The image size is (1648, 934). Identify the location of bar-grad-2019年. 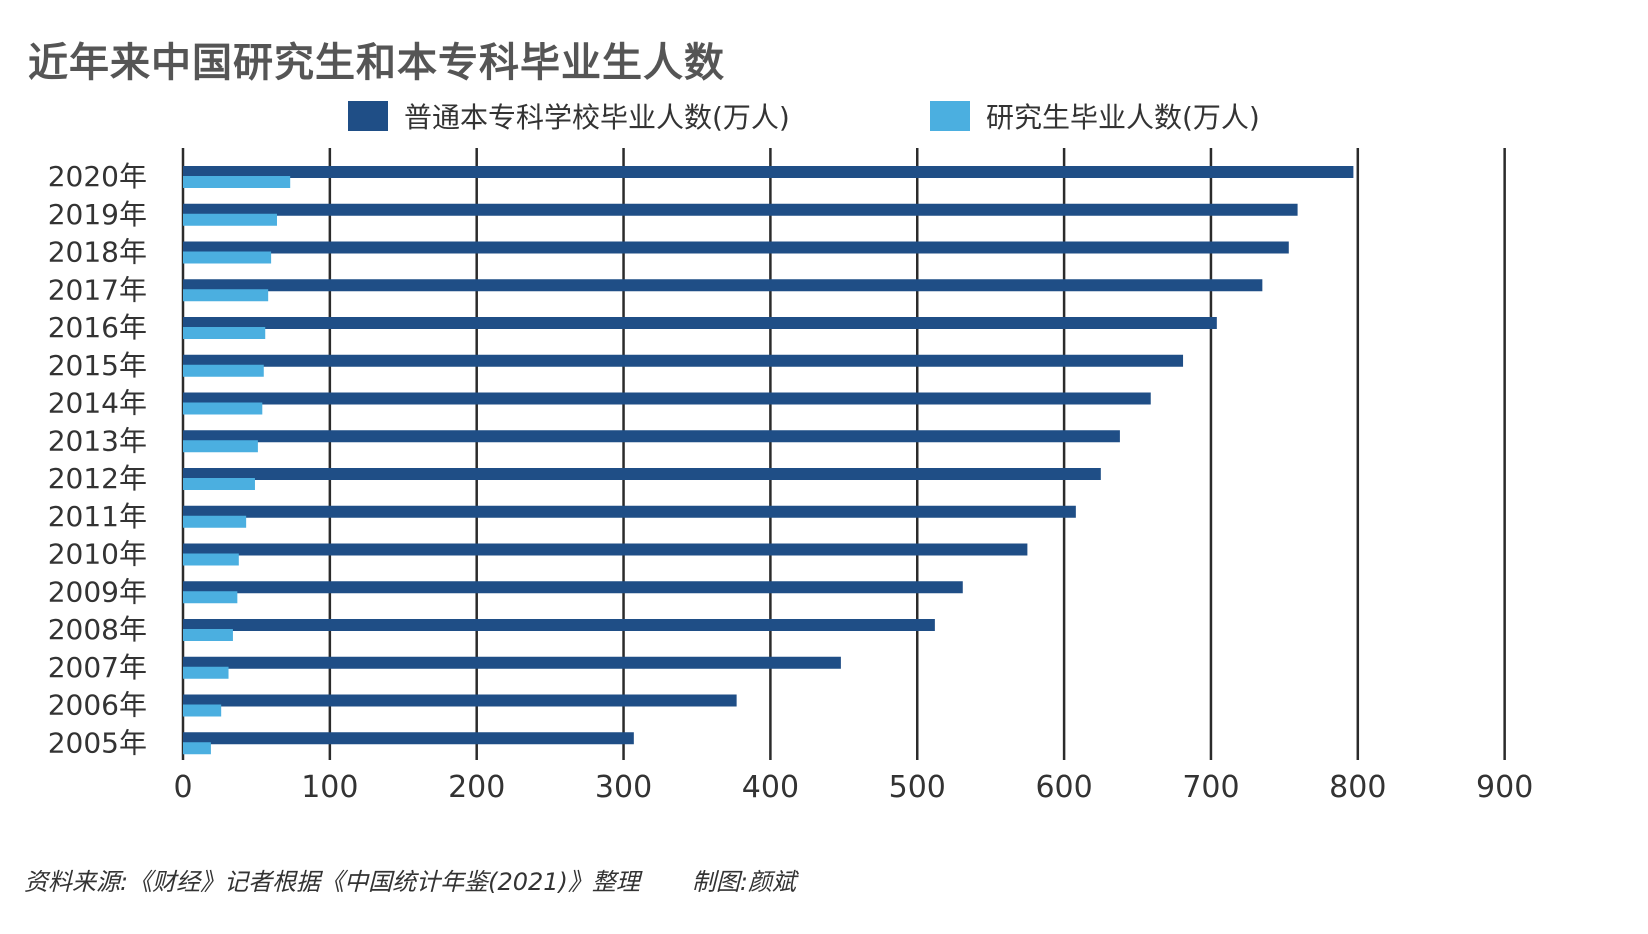
(230, 219).